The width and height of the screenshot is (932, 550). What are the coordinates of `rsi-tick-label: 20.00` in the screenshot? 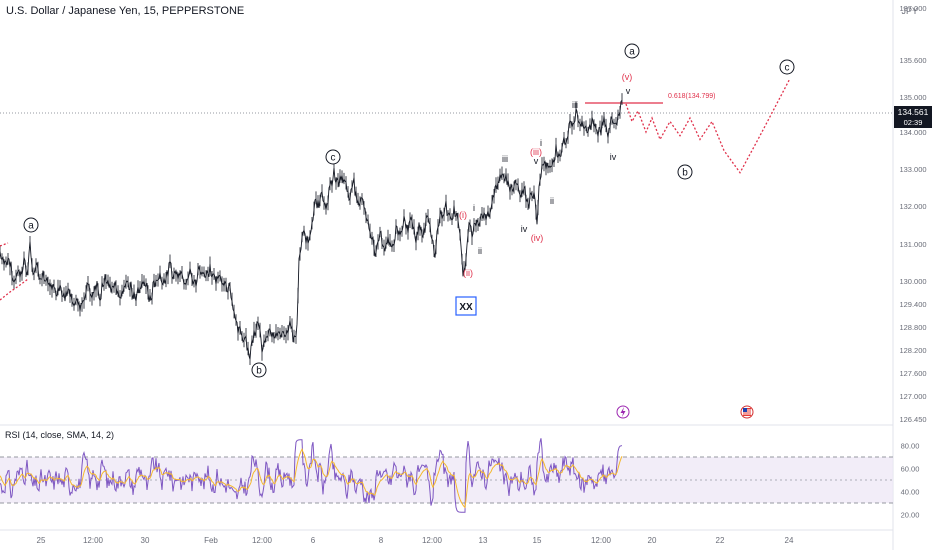 It's located at (910, 515).